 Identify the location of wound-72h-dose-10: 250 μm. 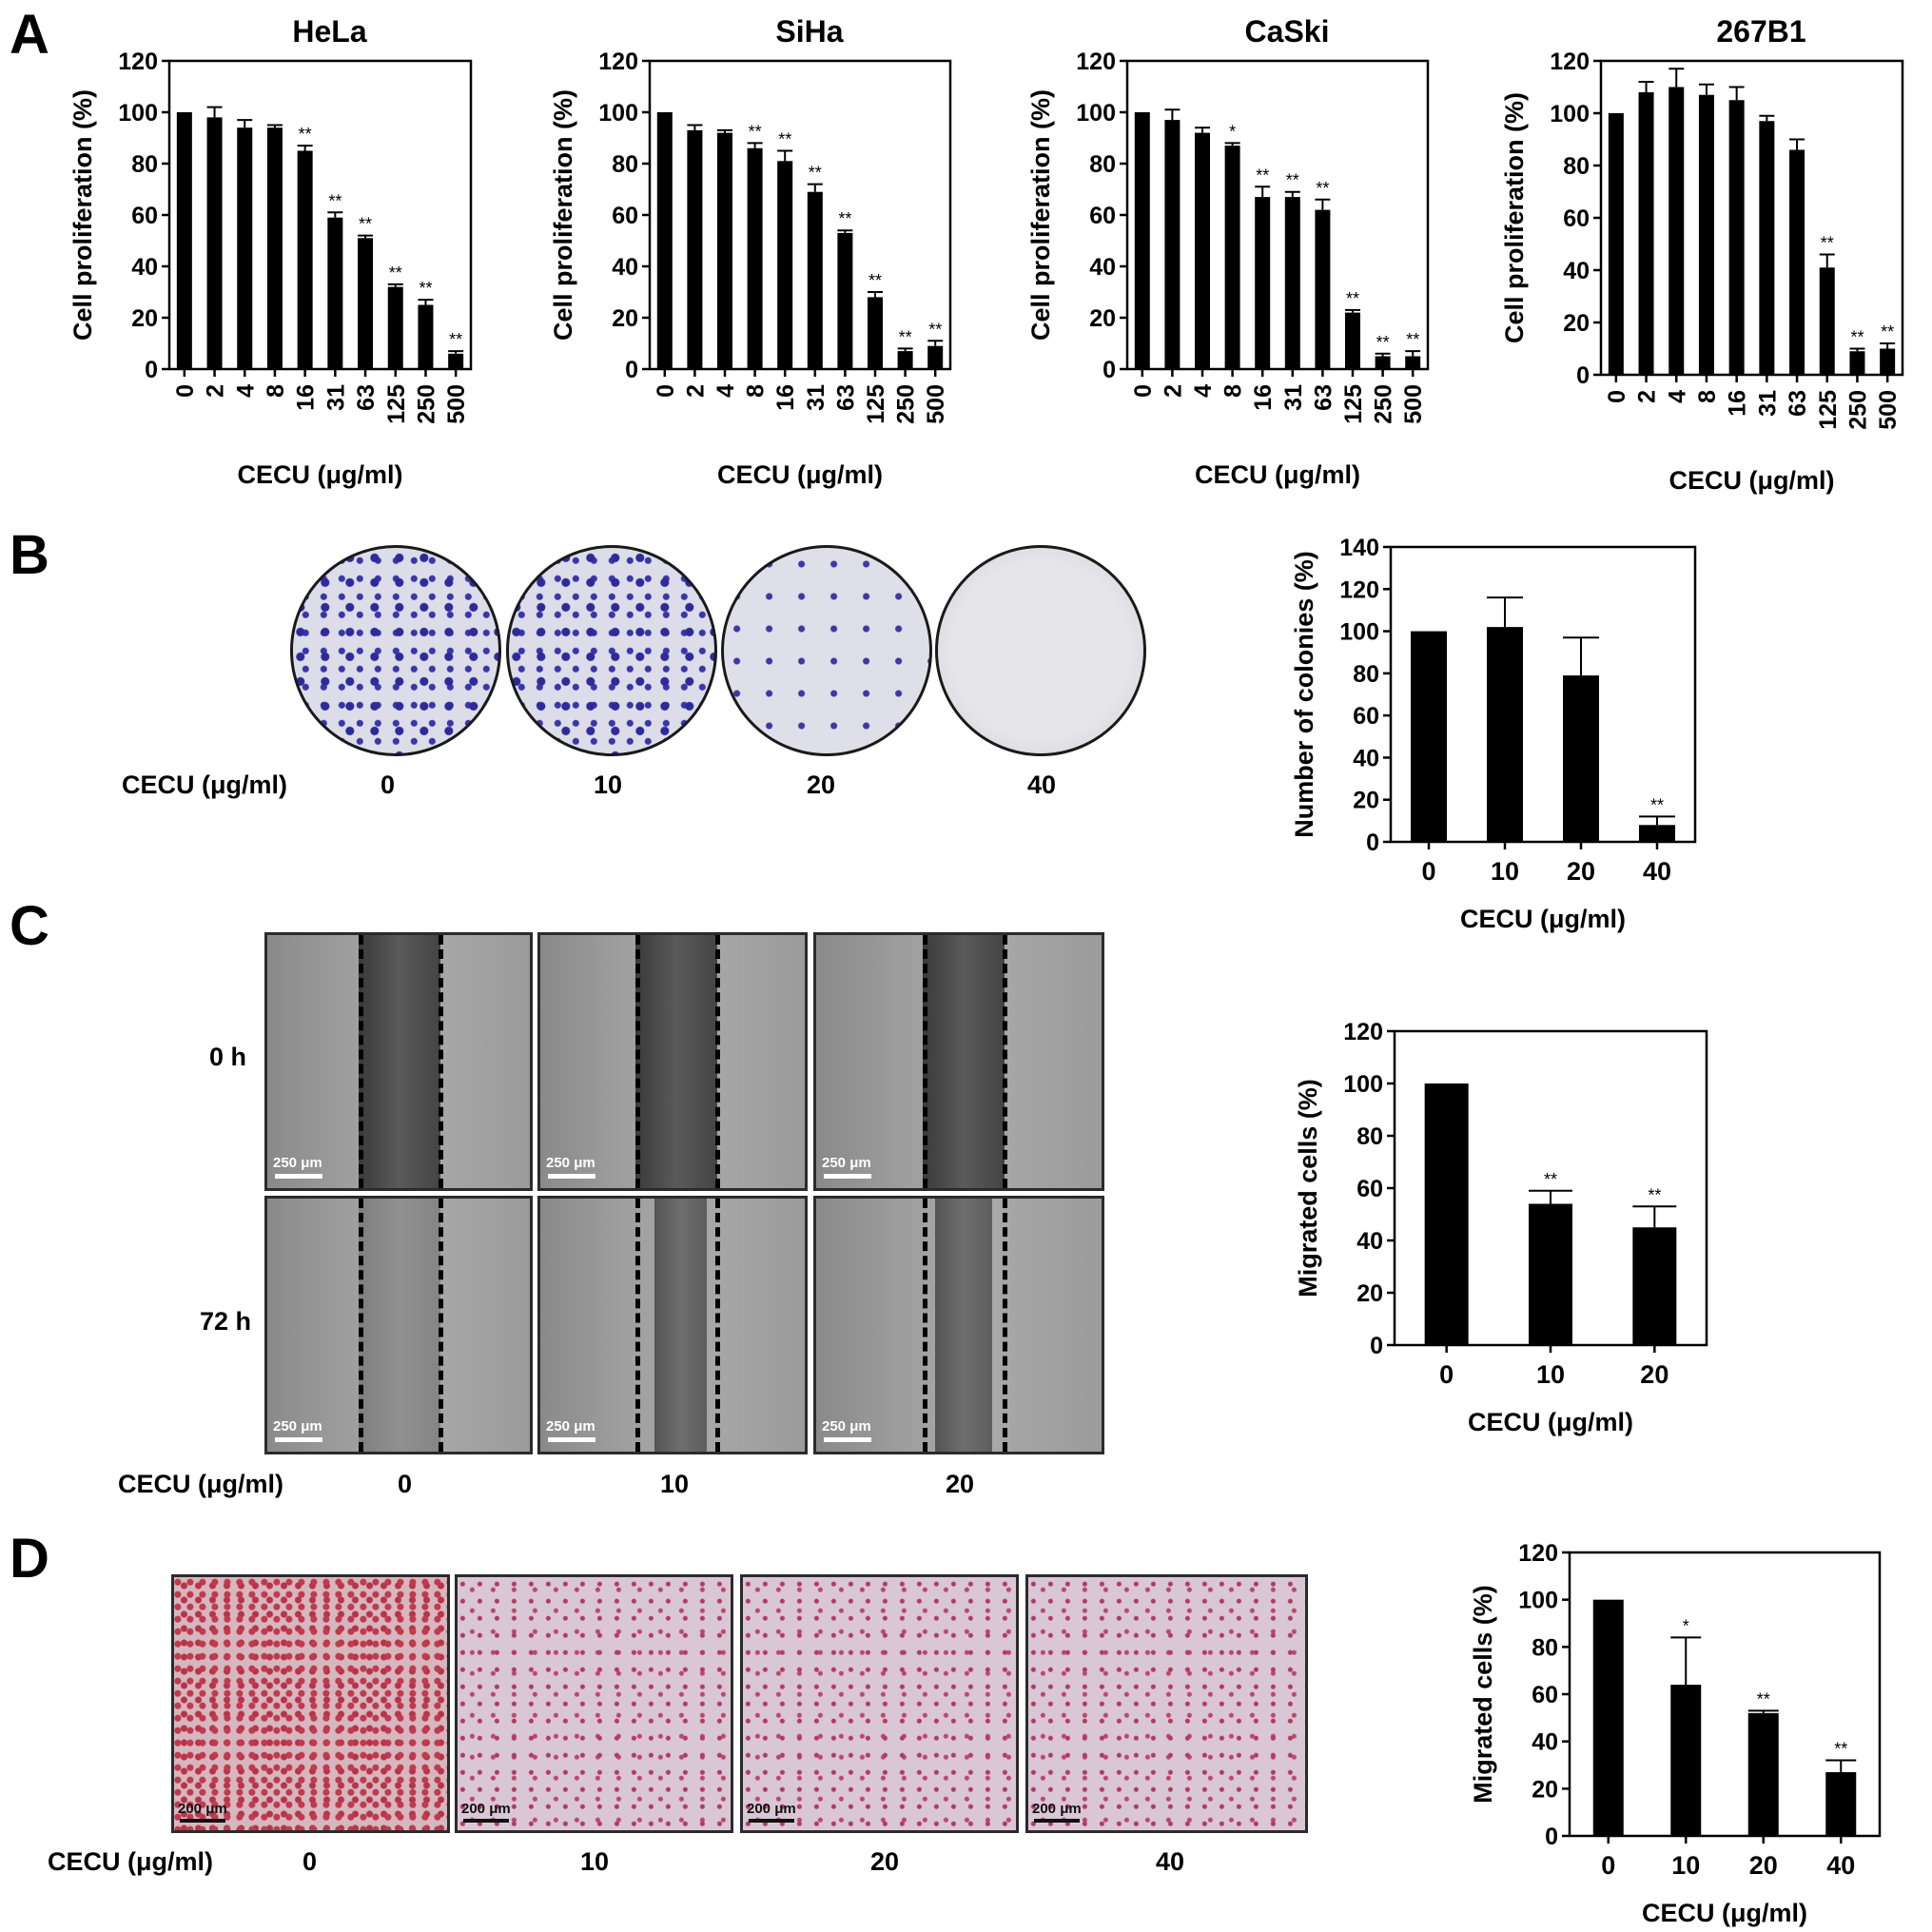
(673, 1325).